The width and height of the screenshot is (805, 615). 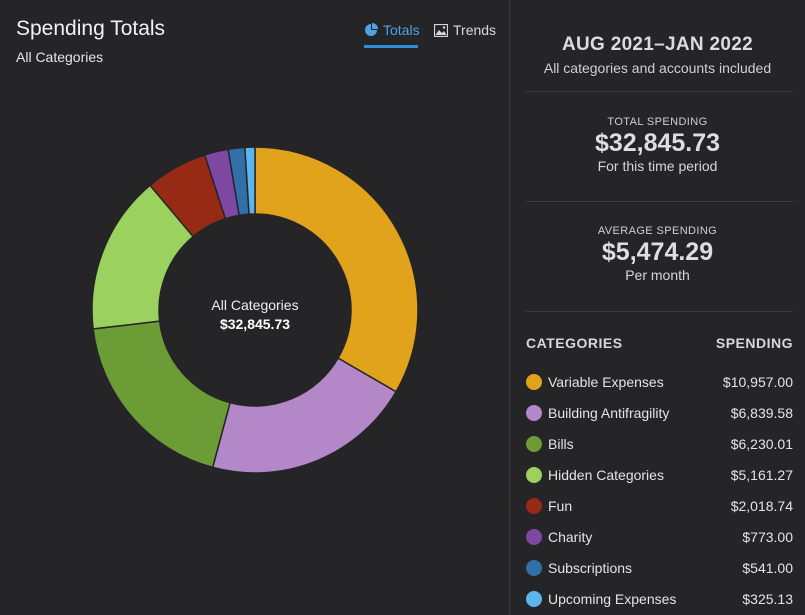 I want to click on average-spending-caption: AVERAGE SPENDING, so click(x=657, y=231).